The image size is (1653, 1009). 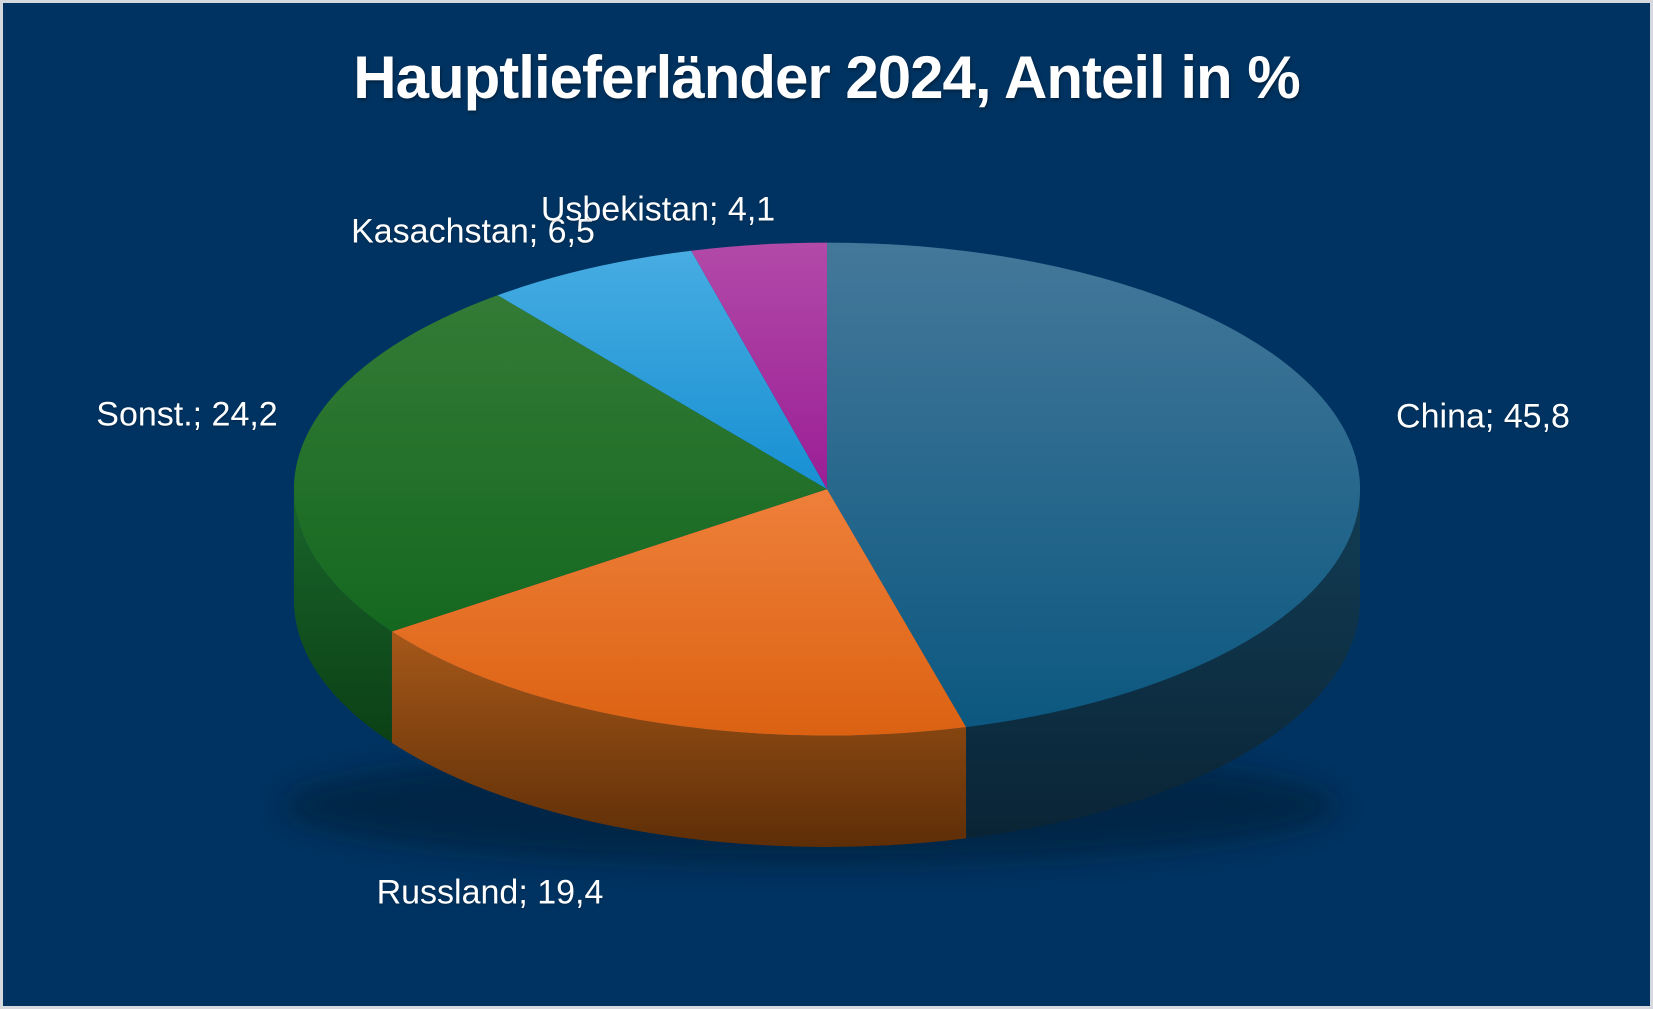 What do you see at coordinates (658, 209) in the screenshot?
I see `slice-label-usbekistan: Usbekistan; 4,1` at bounding box center [658, 209].